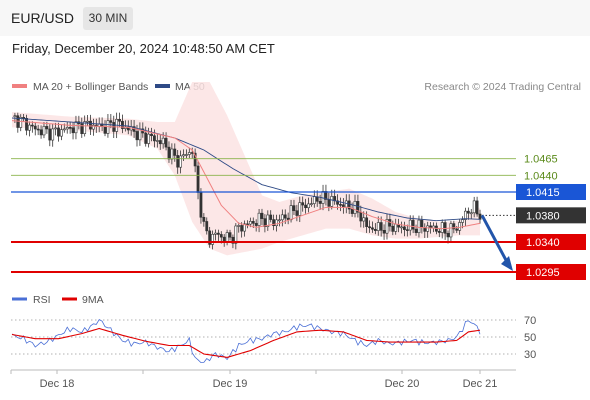 The image size is (590, 400). I want to click on x-tick-dec-18: Dec 18, so click(57, 380).